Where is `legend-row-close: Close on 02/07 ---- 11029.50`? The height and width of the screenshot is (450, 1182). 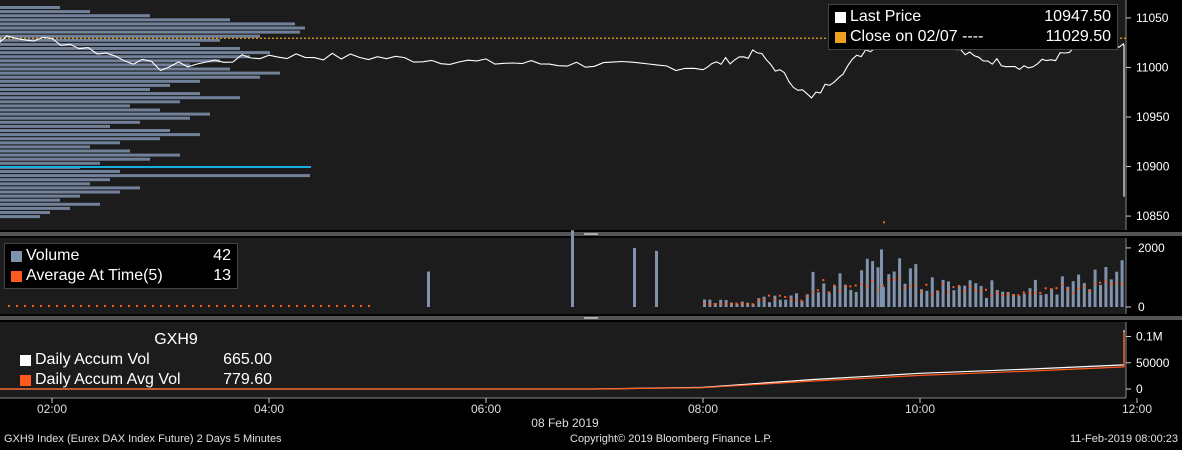 legend-row-close: Close on 02/07 ---- 11029.50 is located at coordinates (973, 37).